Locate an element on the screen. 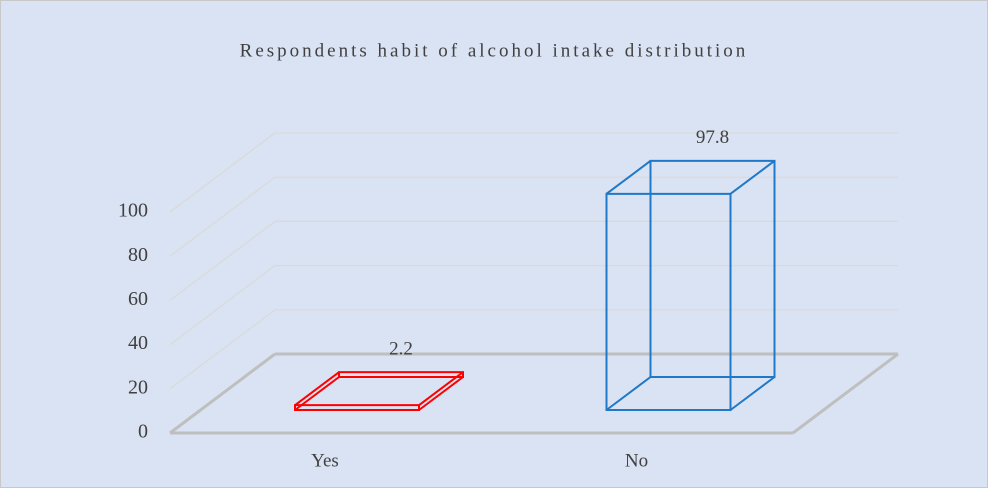 This screenshot has height=488, width=988. data-label: 2.2 is located at coordinates (401, 348).